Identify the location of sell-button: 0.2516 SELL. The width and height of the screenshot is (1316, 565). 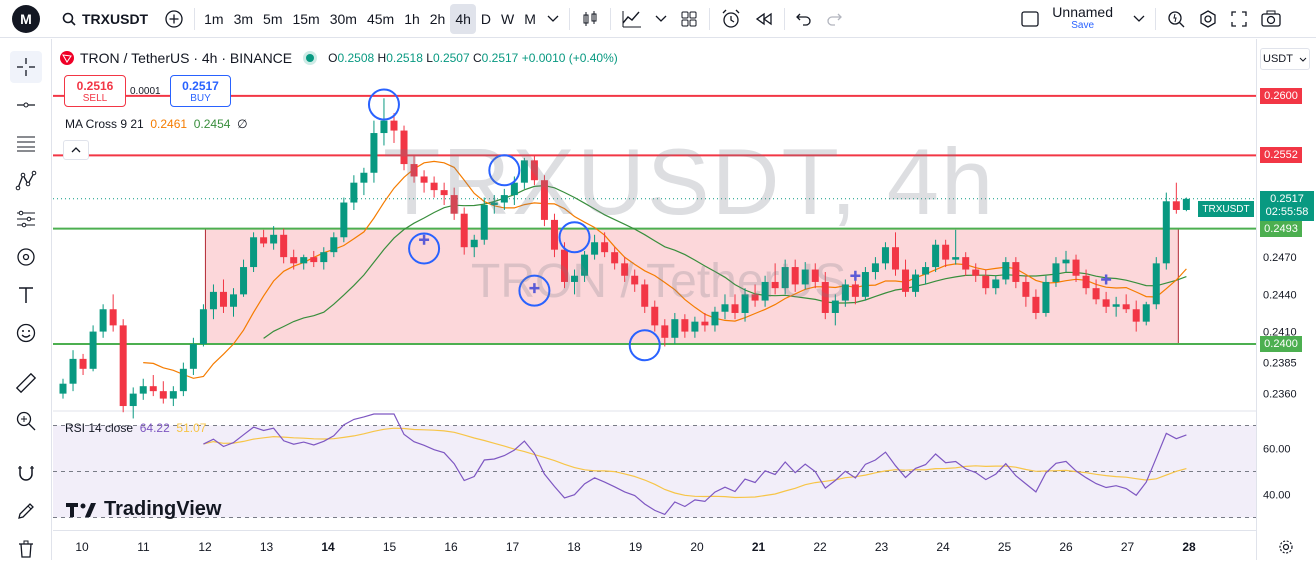
(95, 91).